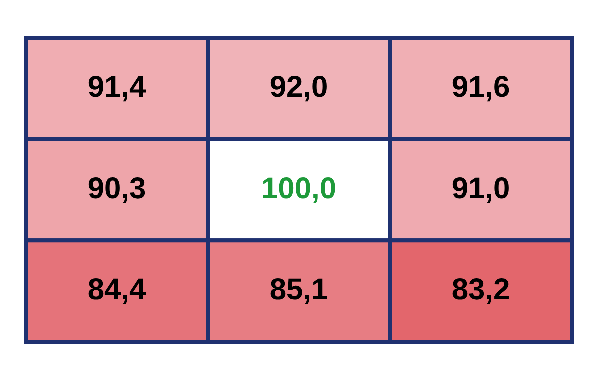 The width and height of the screenshot is (600, 383). Describe the element at coordinates (299, 290) in the screenshot. I see `data-label: 85,1` at that location.